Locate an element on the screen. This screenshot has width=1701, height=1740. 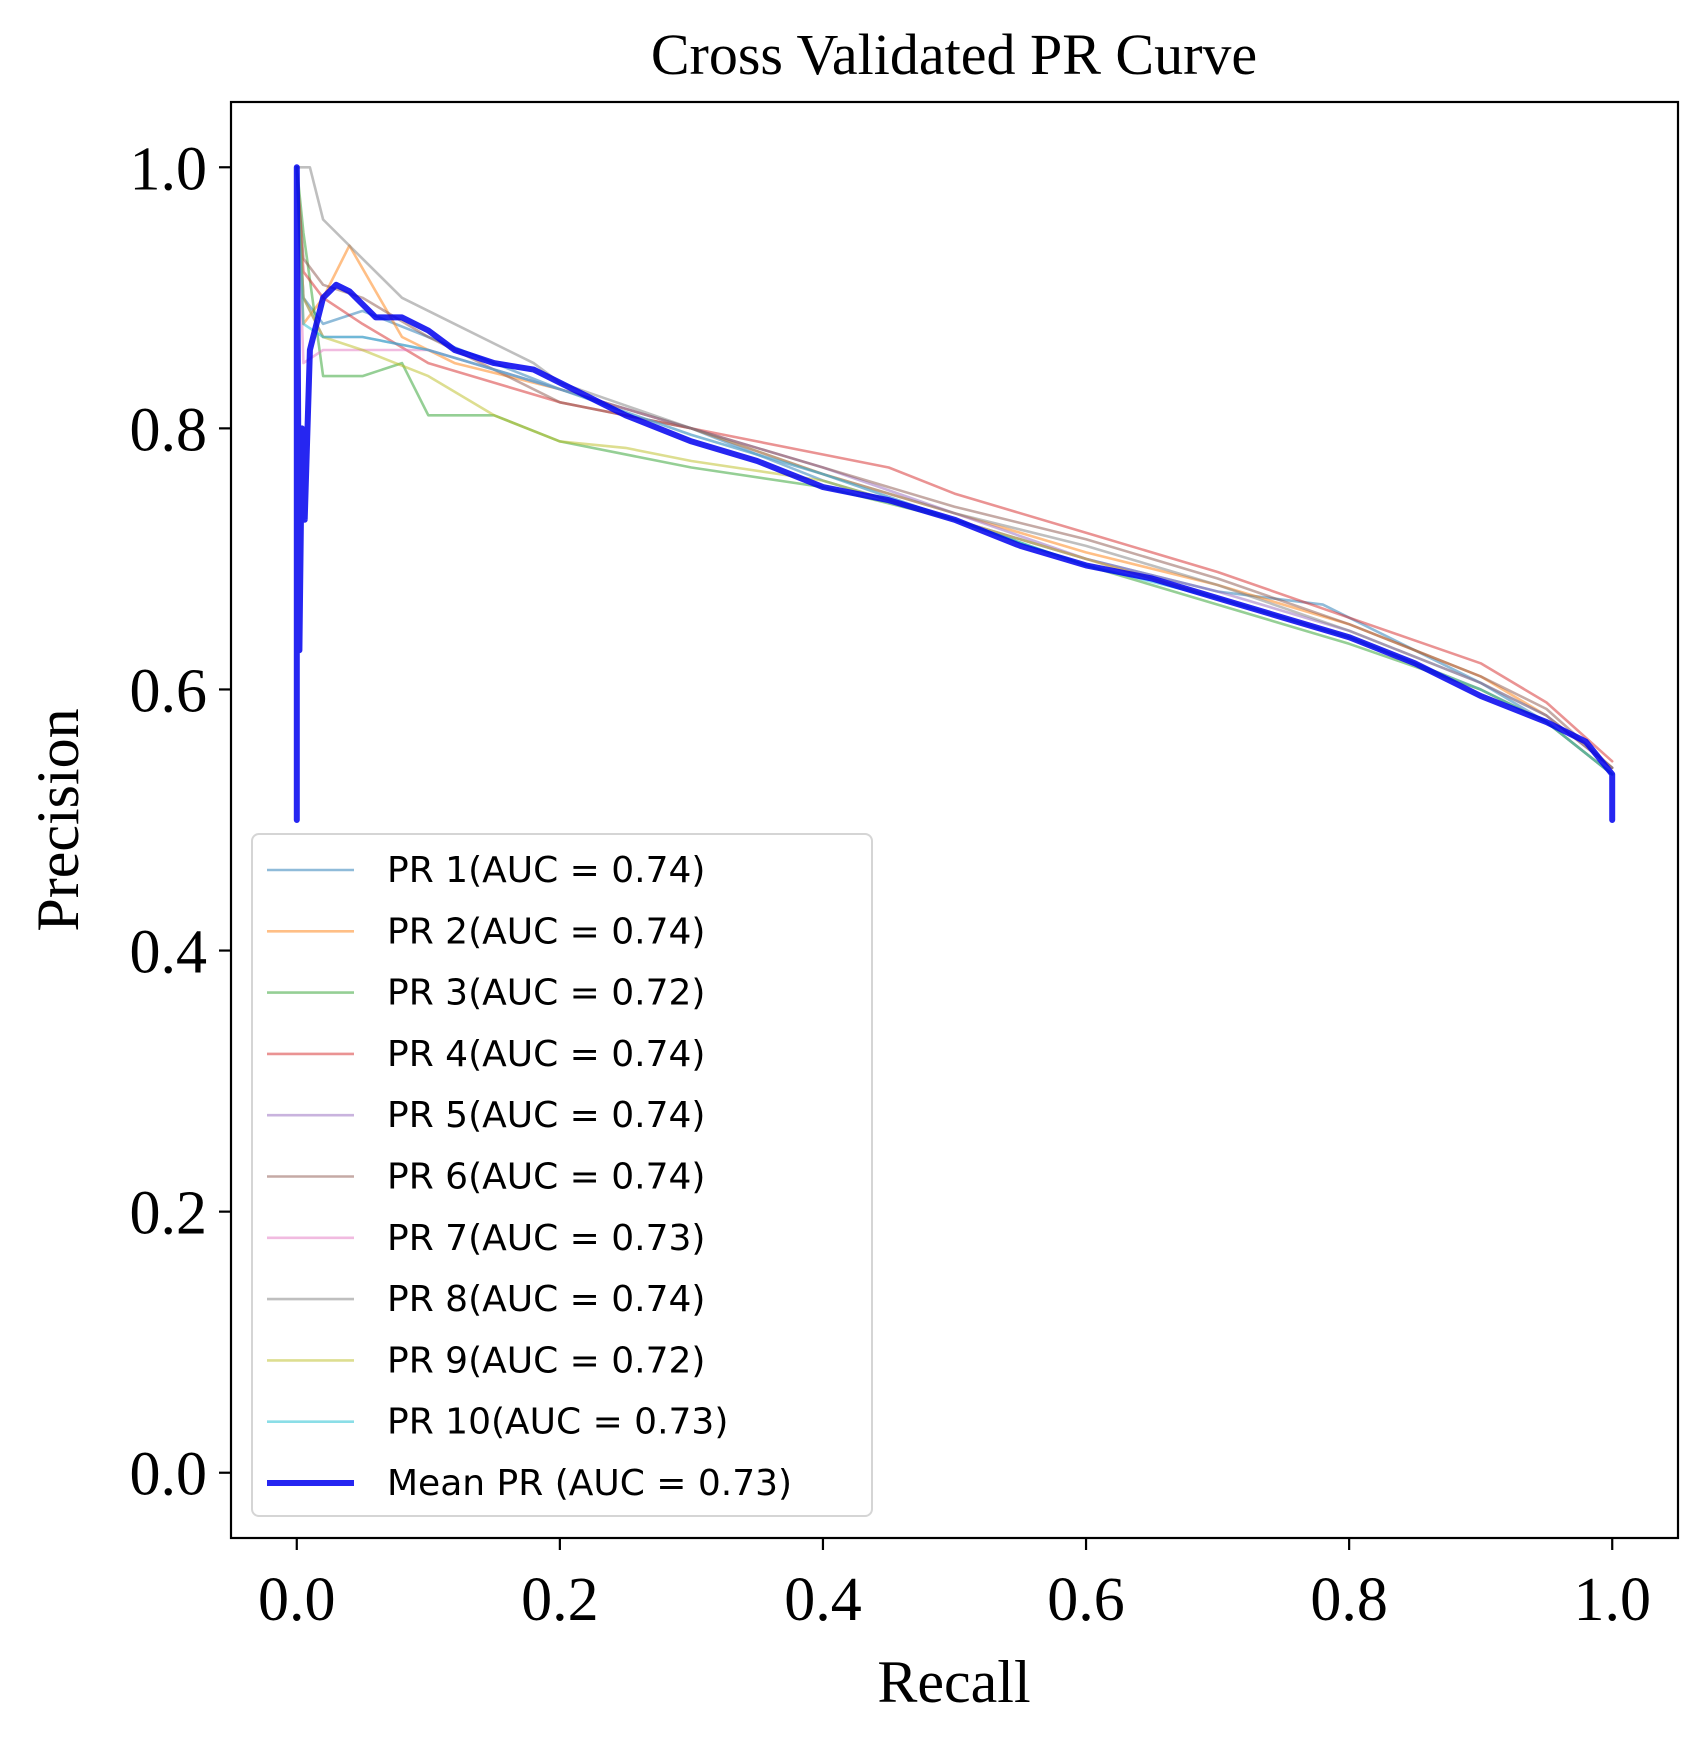
legend-label-2: PR 2(AUC = 0.74) is located at coordinates (546, 931).